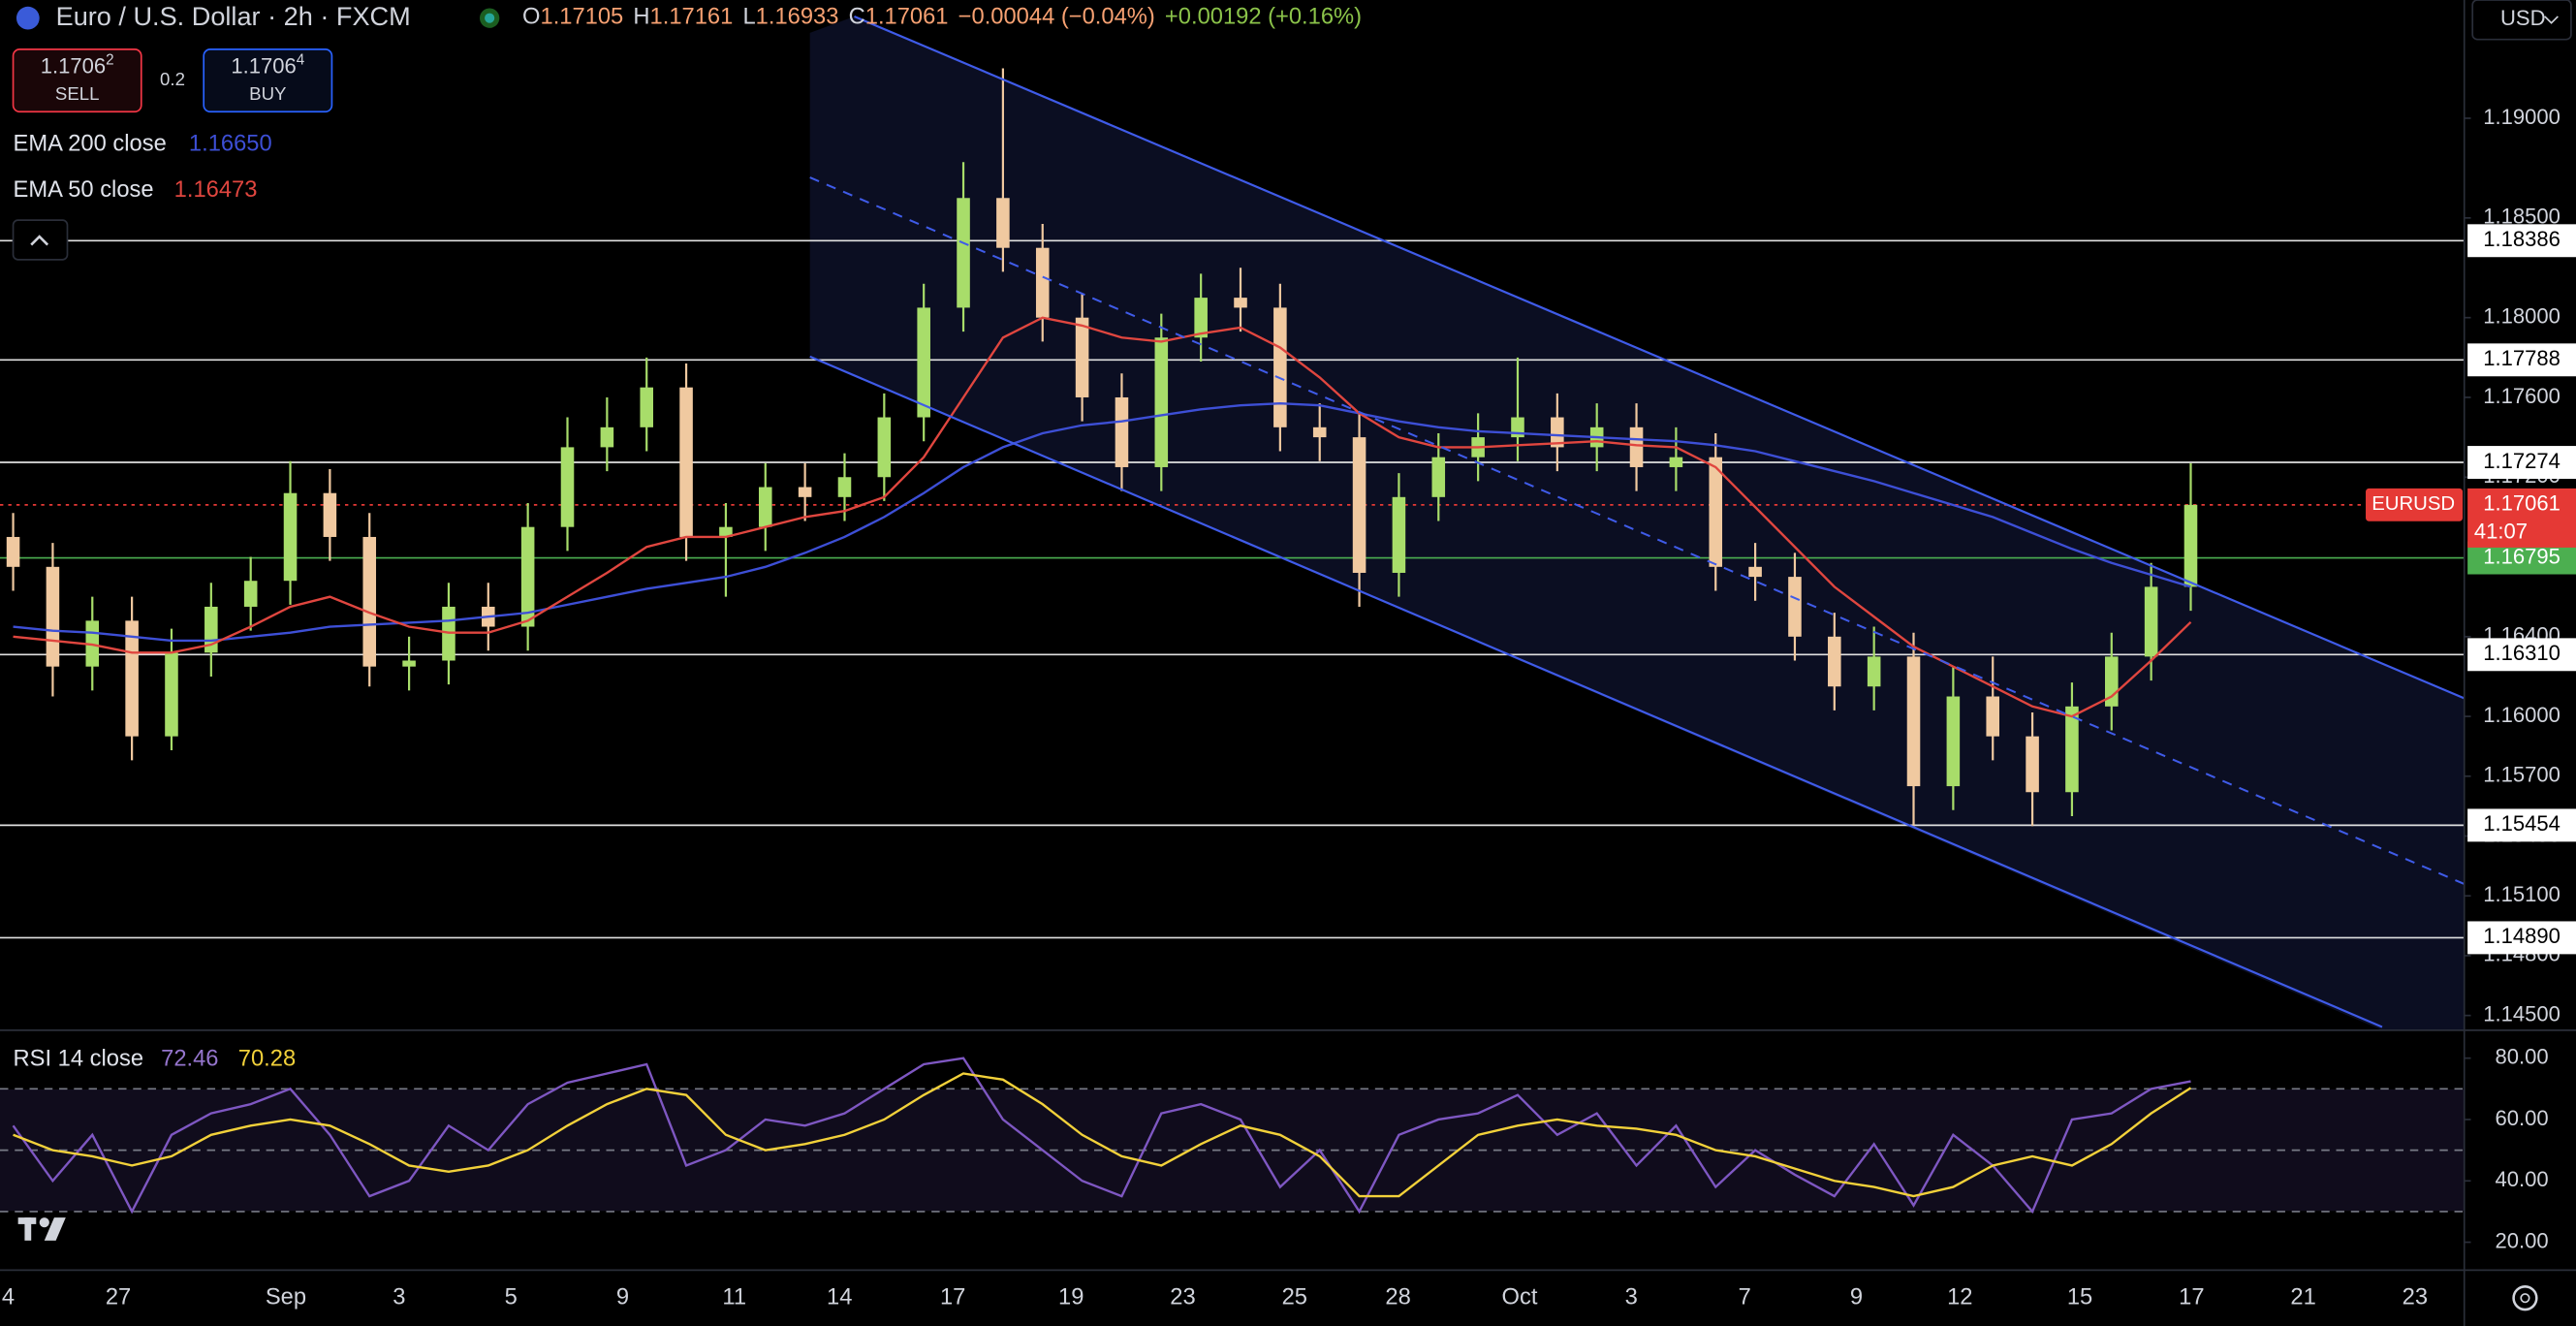 The image size is (2576, 1326). I want to click on ohlc-value: 1.16933, so click(797, 18).